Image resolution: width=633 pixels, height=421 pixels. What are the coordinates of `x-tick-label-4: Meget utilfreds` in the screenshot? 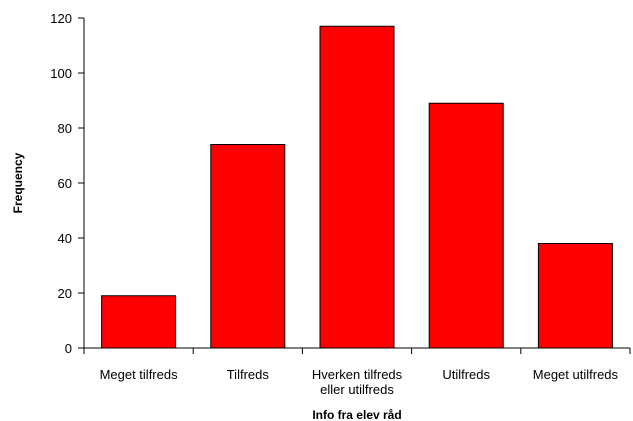 It's located at (576, 374).